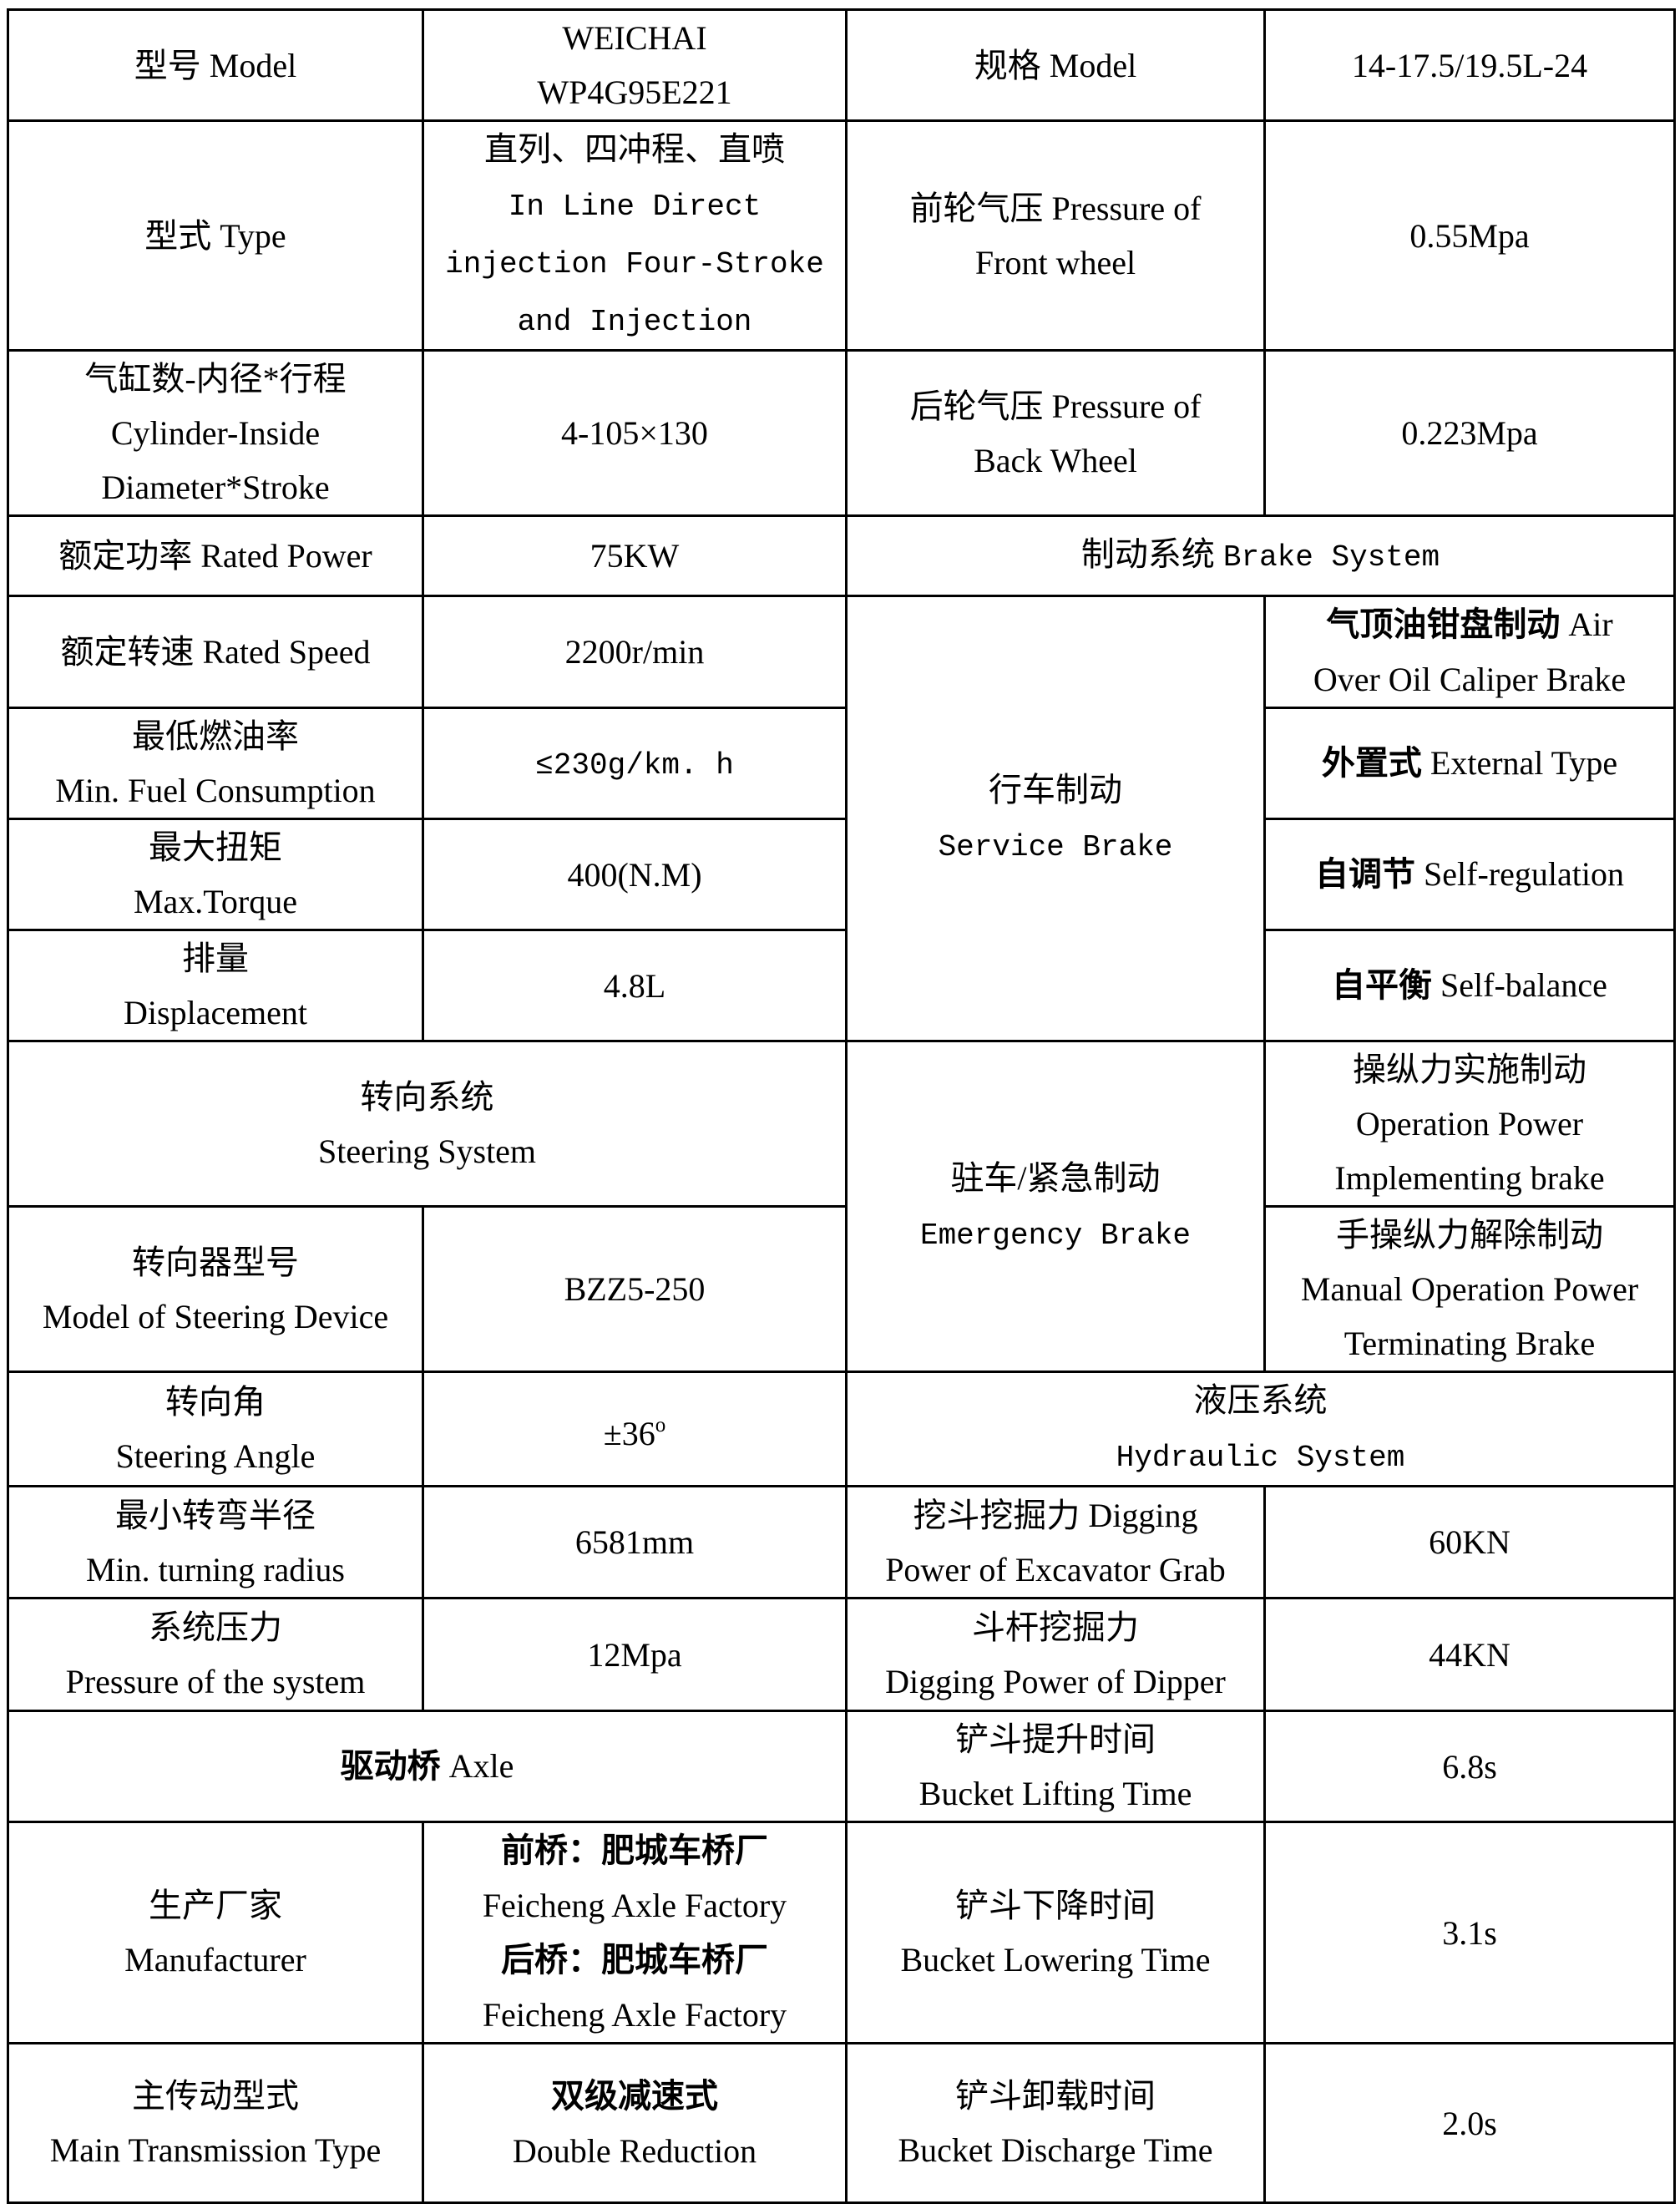  What do you see at coordinates (635, 1429) in the screenshot?
I see `cell-steering-angle-value: ±36o` at bounding box center [635, 1429].